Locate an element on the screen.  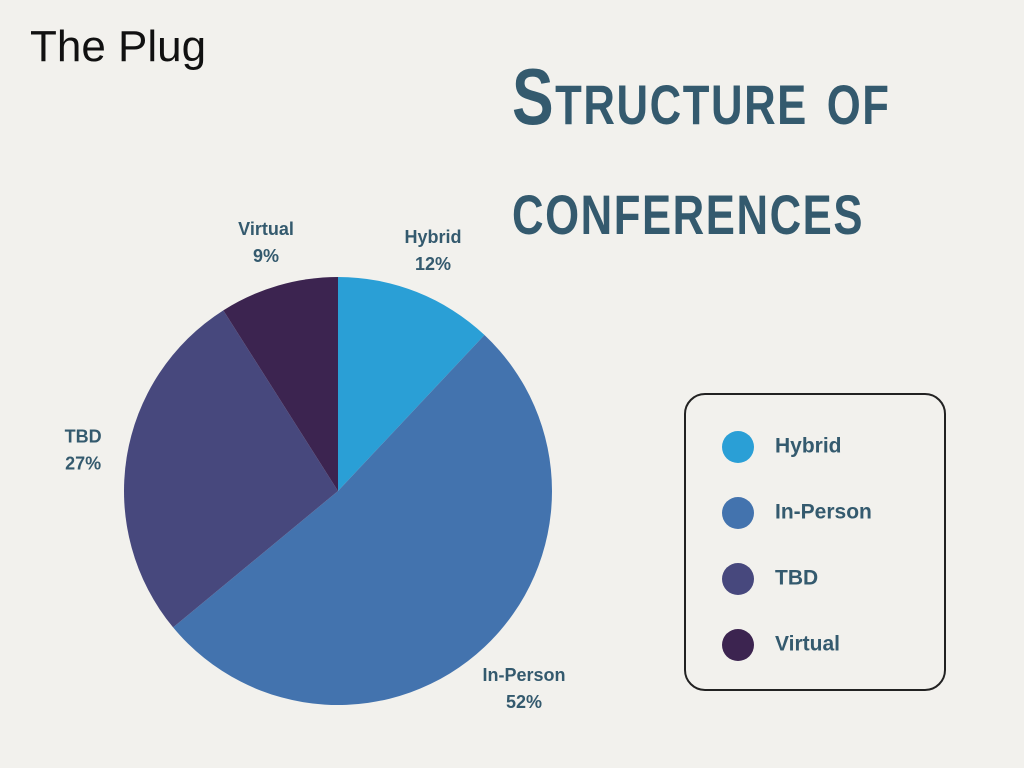
slice-label: In-Person is located at coordinates (523, 675).